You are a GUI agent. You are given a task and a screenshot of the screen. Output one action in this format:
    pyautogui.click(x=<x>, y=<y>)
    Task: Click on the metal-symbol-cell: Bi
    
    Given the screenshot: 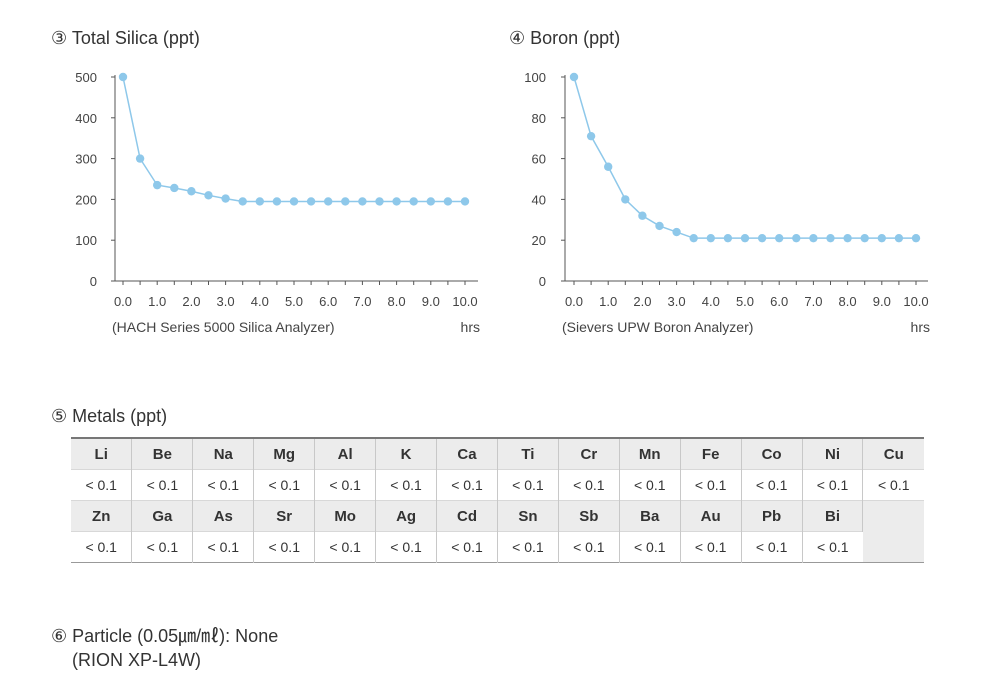 What is the action you would take?
    pyautogui.click(x=833, y=516)
    